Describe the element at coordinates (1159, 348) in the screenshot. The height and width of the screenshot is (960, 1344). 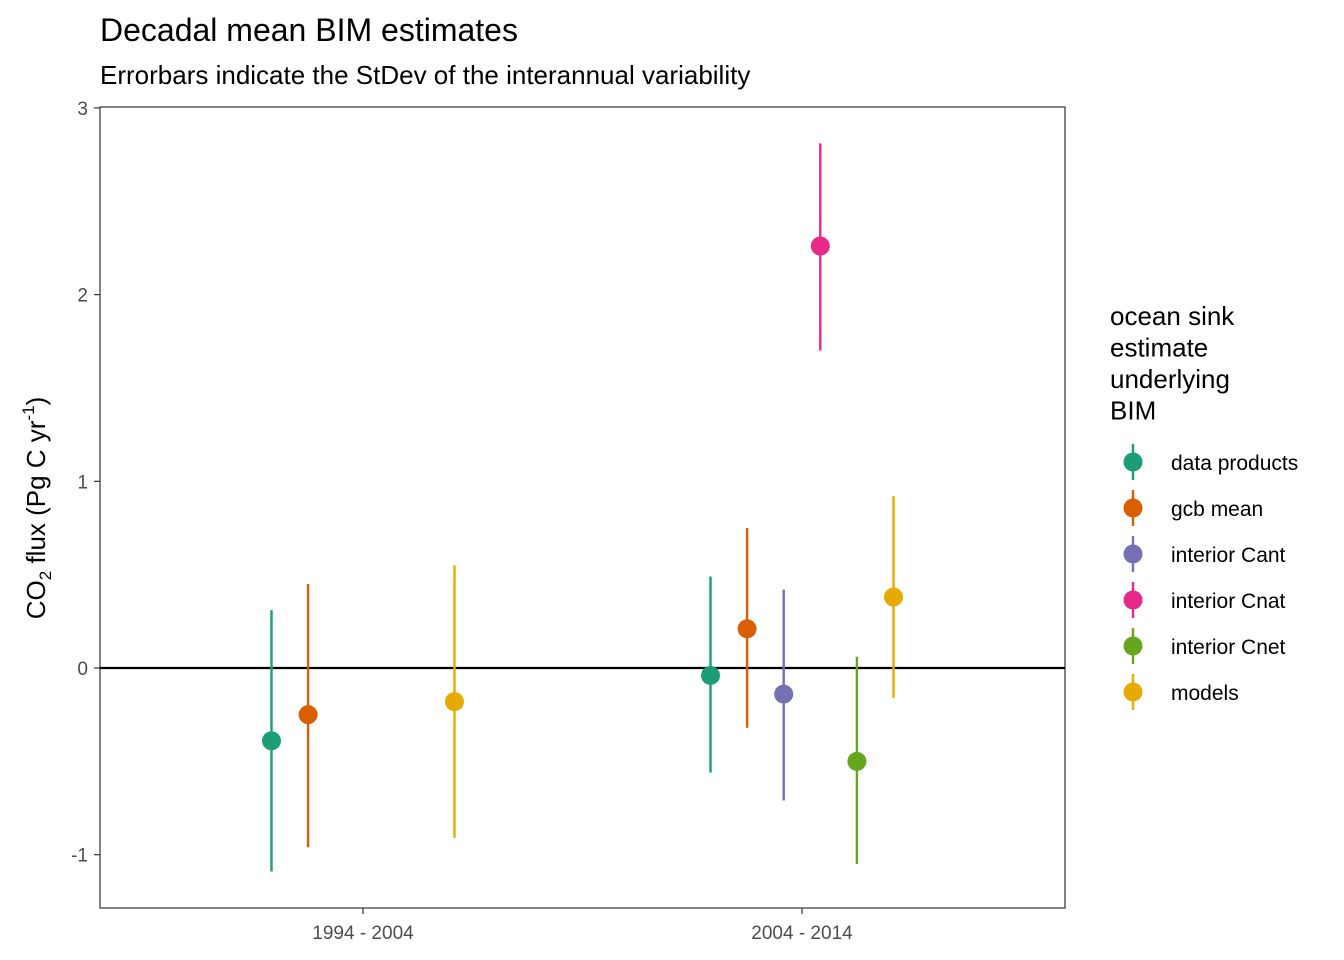
I see `legend-title: estimate` at that location.